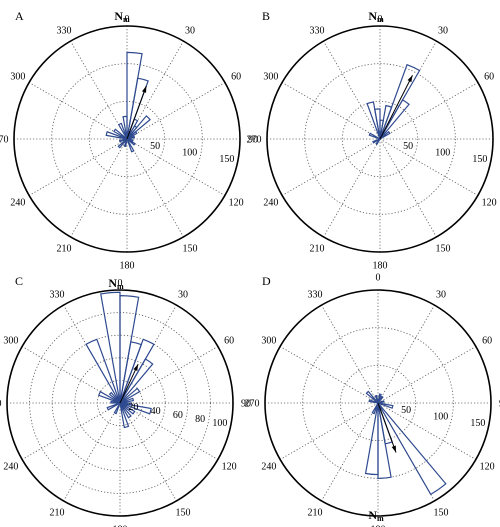  I want to click on ring-value-label: 40, so click(156, 411).